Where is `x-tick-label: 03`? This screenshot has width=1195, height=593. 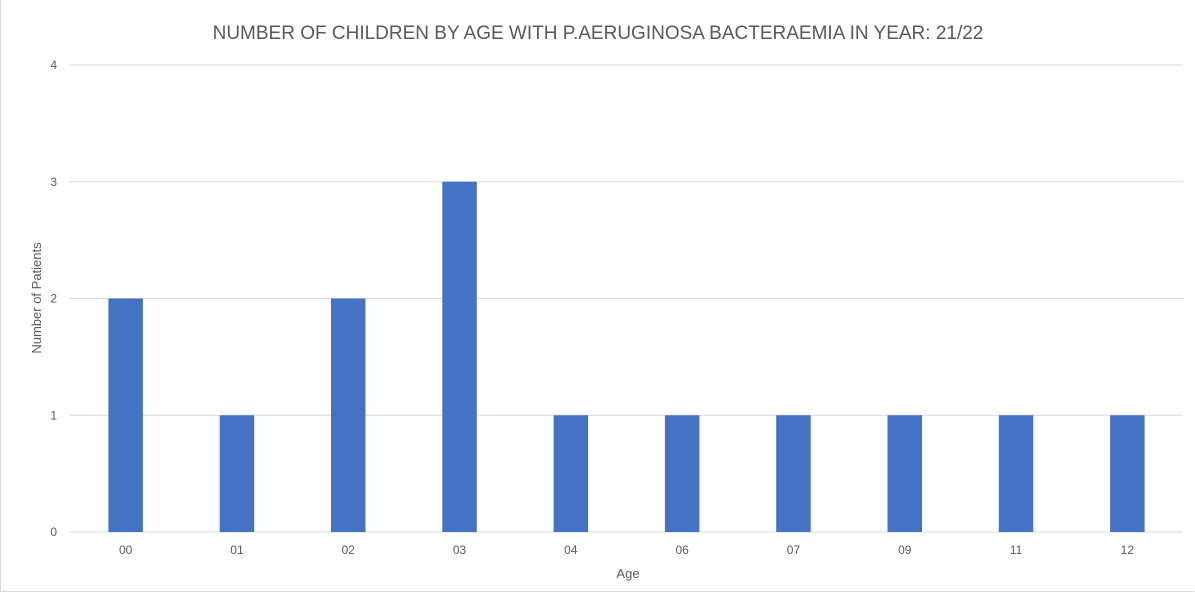
x-tick-label: 03 is located at coordinates (460, 550).